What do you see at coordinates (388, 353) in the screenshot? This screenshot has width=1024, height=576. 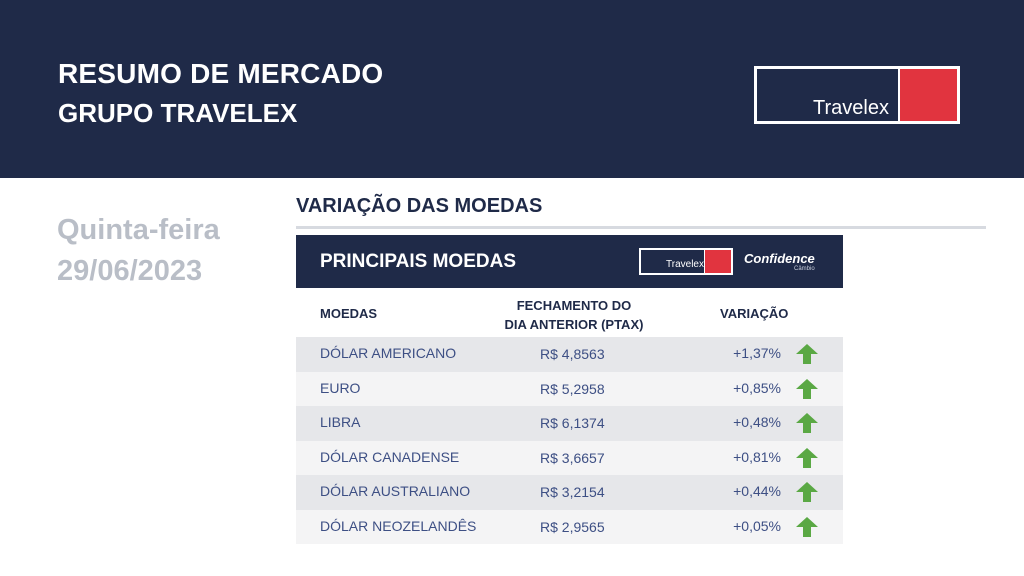 I see `currency-name: DÓLAR AMERICANO` at bounding box center [388, 353].